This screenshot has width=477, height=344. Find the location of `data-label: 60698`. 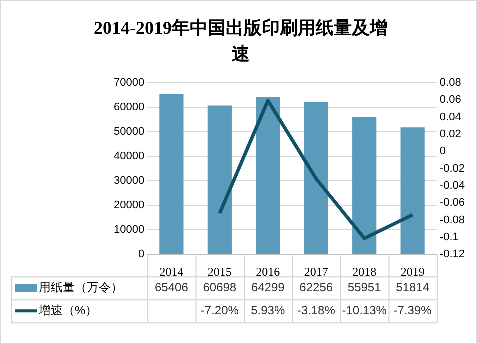

data-label: 60698 is located at coordinates (220, 287).